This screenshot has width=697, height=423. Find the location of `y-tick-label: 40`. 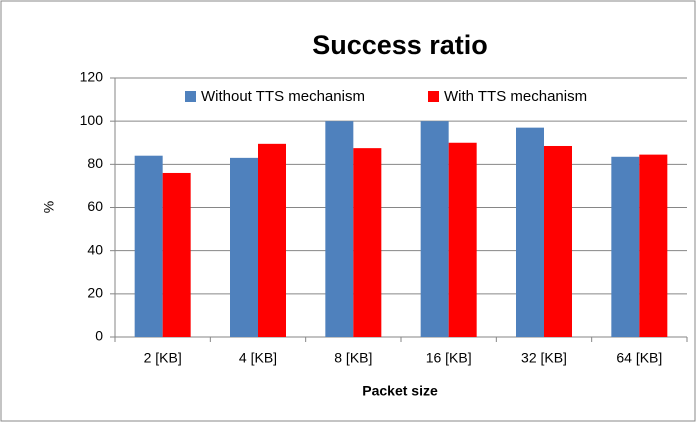

y-tick-label: 40 is located at coordinates (95, 249).